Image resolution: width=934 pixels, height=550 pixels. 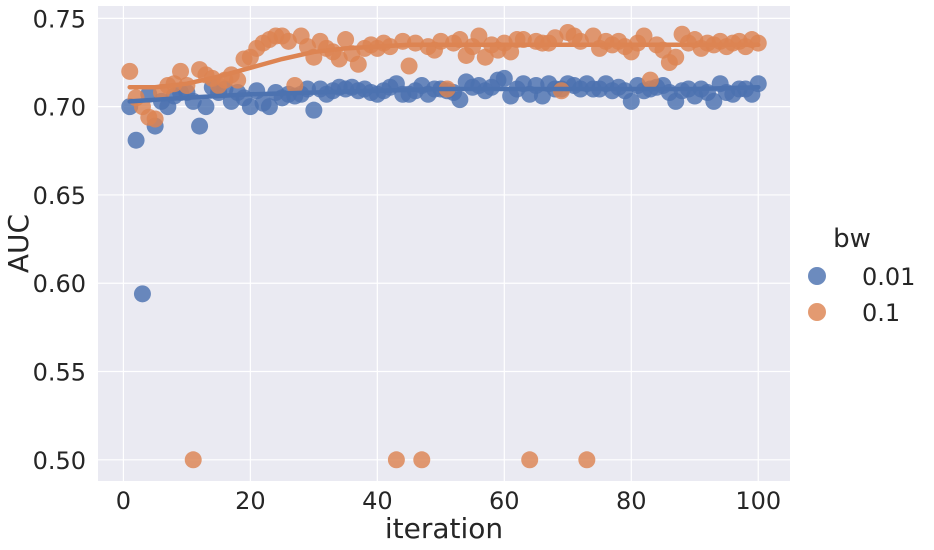 What do you see at coordinates (59, 108) in the screenshot?
I see `y-tick-label: 0.70` at bounding box center [59, 108].